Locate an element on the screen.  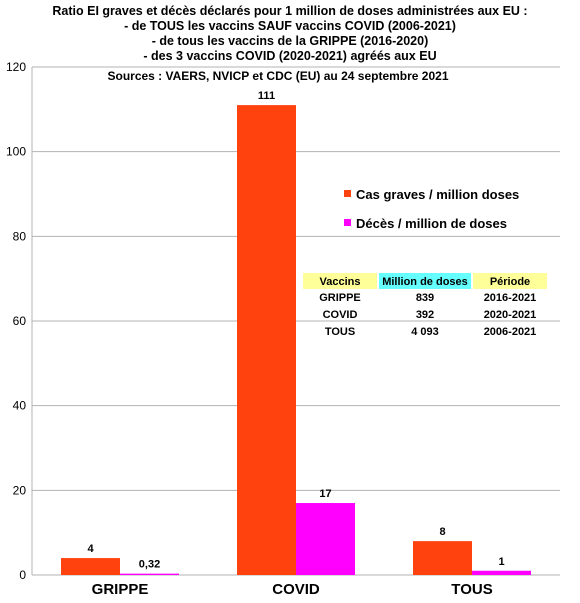
data-label: 0,32 is located at coordinates (149, 565).